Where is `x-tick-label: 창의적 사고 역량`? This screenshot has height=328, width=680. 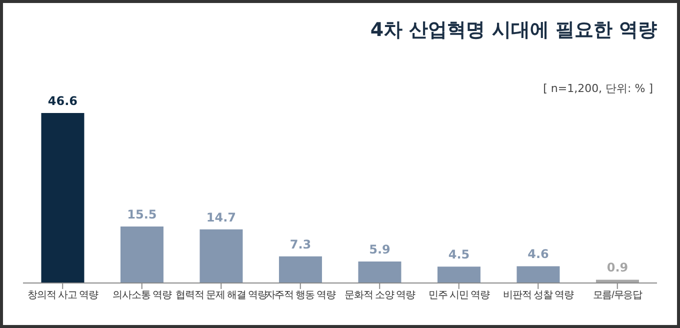 x-tick-label: 창의적 사고 역량 is located at coordinates (63, 296).